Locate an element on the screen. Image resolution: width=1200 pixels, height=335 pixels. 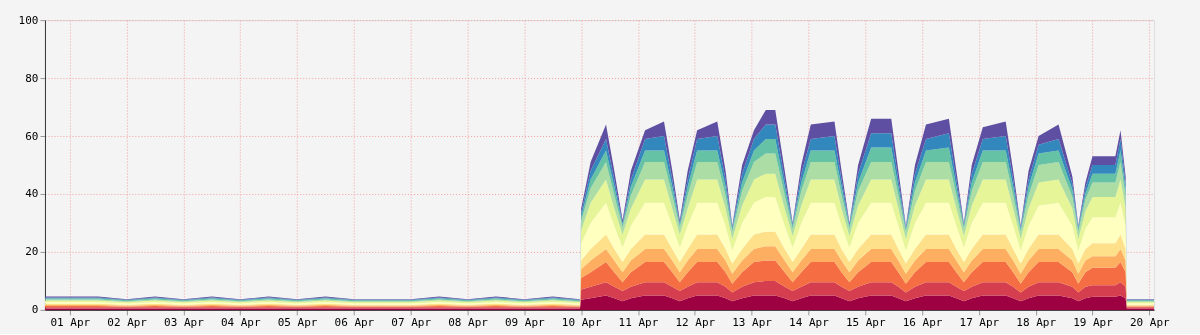
x-tick-label: 10 Apr is located at coordinates (581, 323).